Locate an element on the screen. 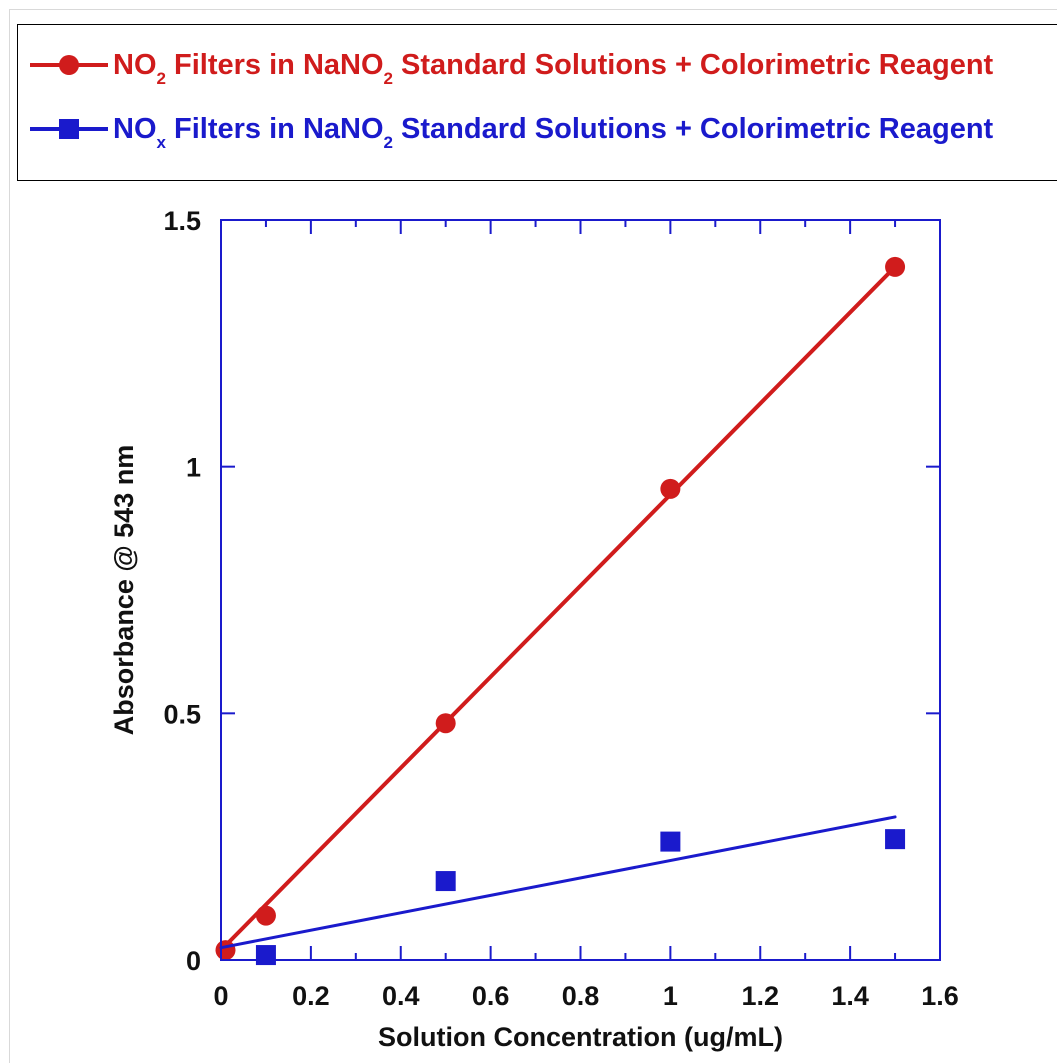 Image resolution: width=1057 pixels, height=1063 pixels. x-tick-label: 1.6 is located at coordinates (940, 996).